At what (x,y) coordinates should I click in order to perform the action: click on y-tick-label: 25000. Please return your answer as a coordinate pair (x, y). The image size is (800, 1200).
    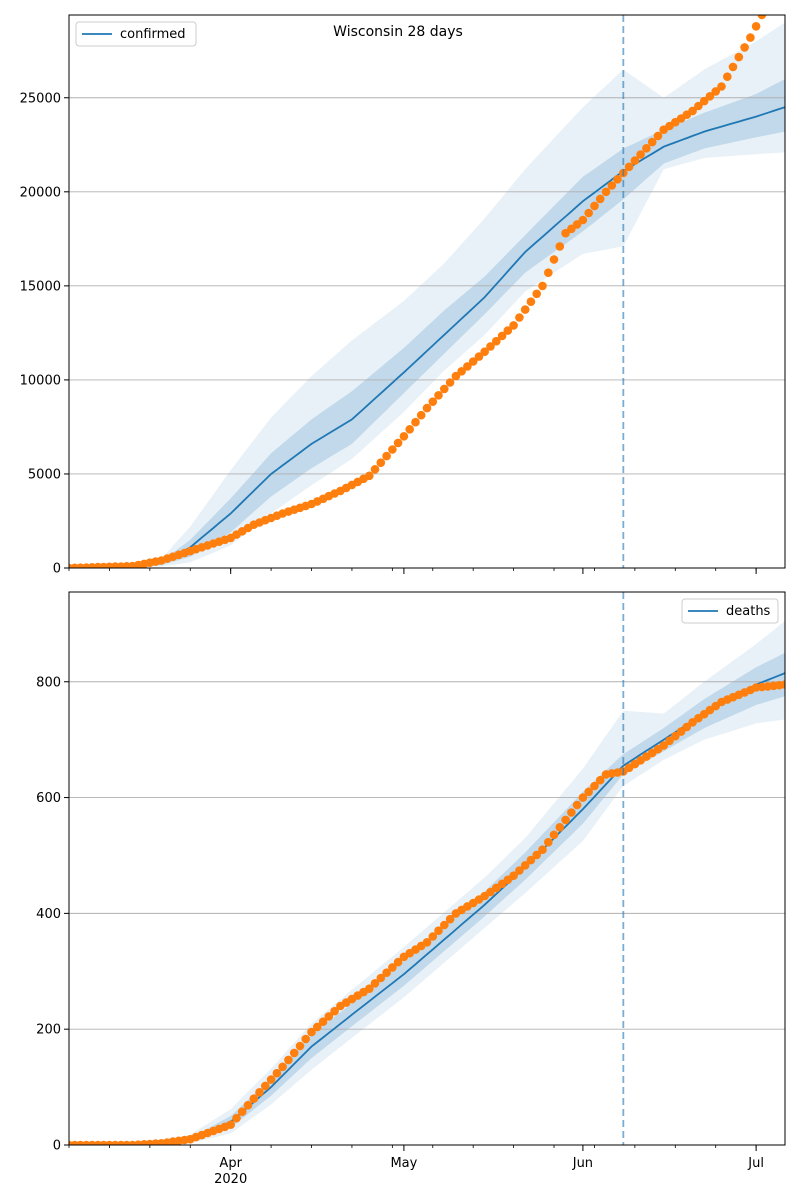
    Looking at the image, I should click on (40, 98).